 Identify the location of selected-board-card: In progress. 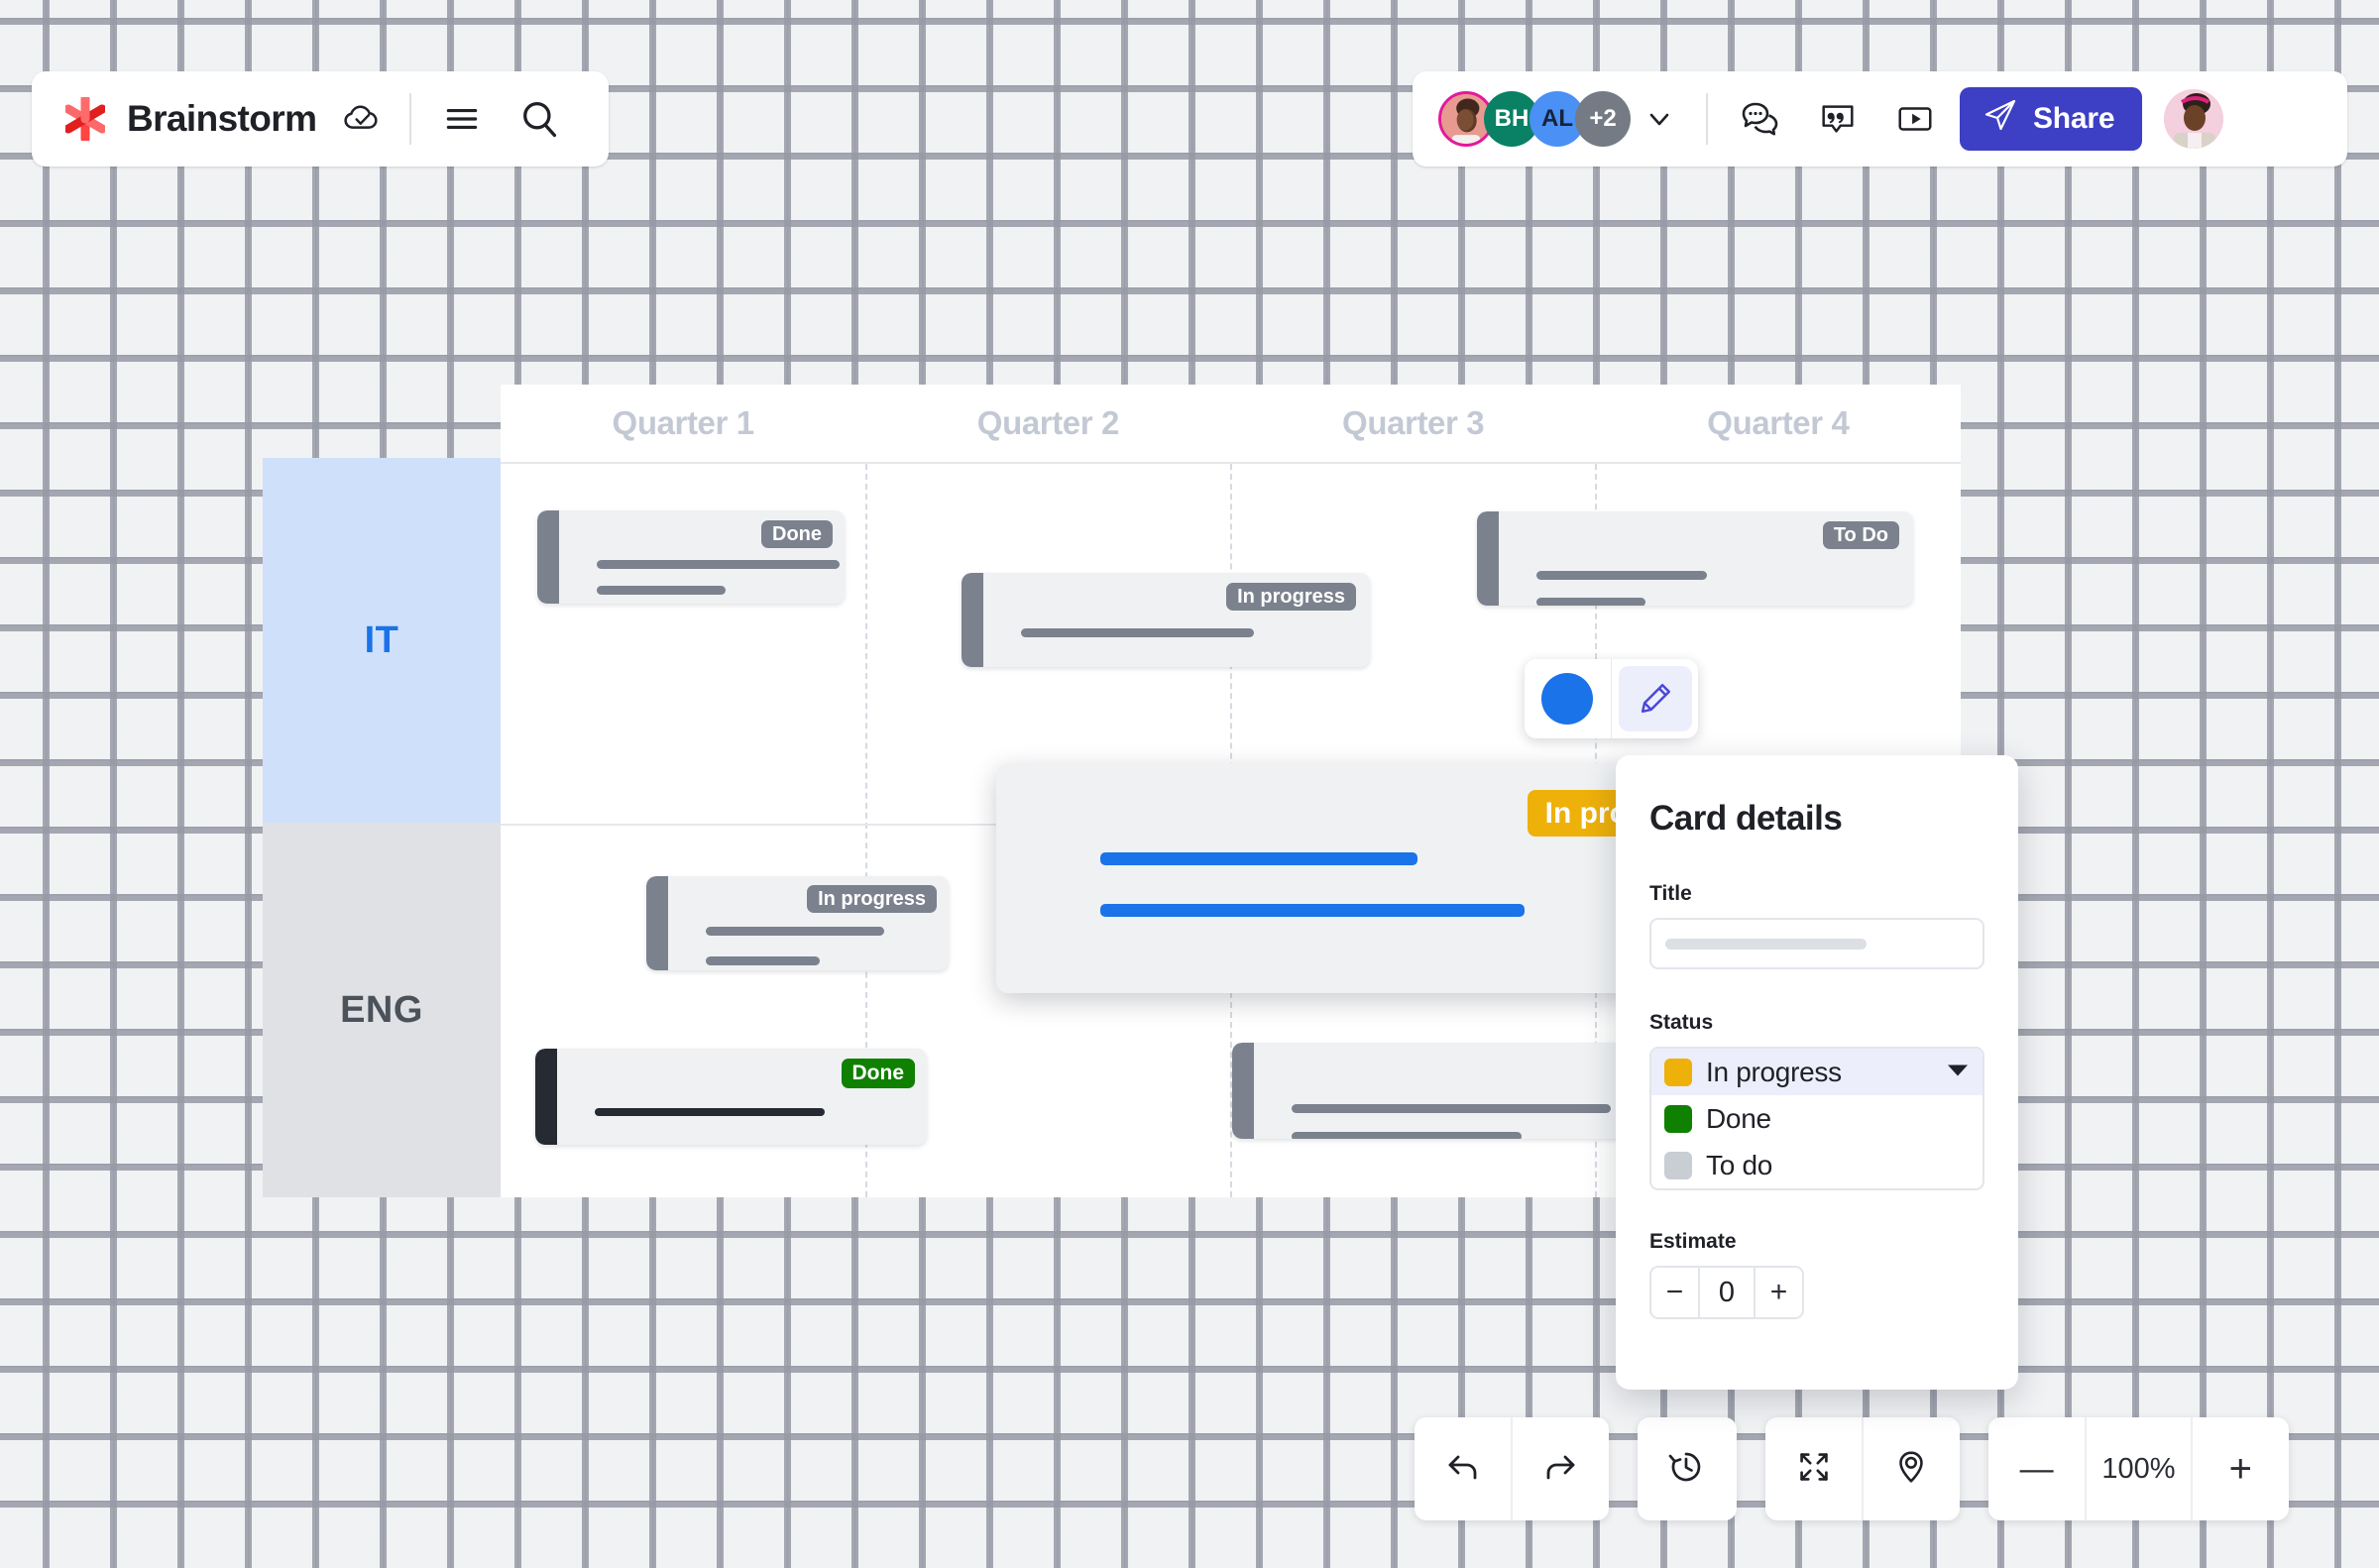
(1318, 878).